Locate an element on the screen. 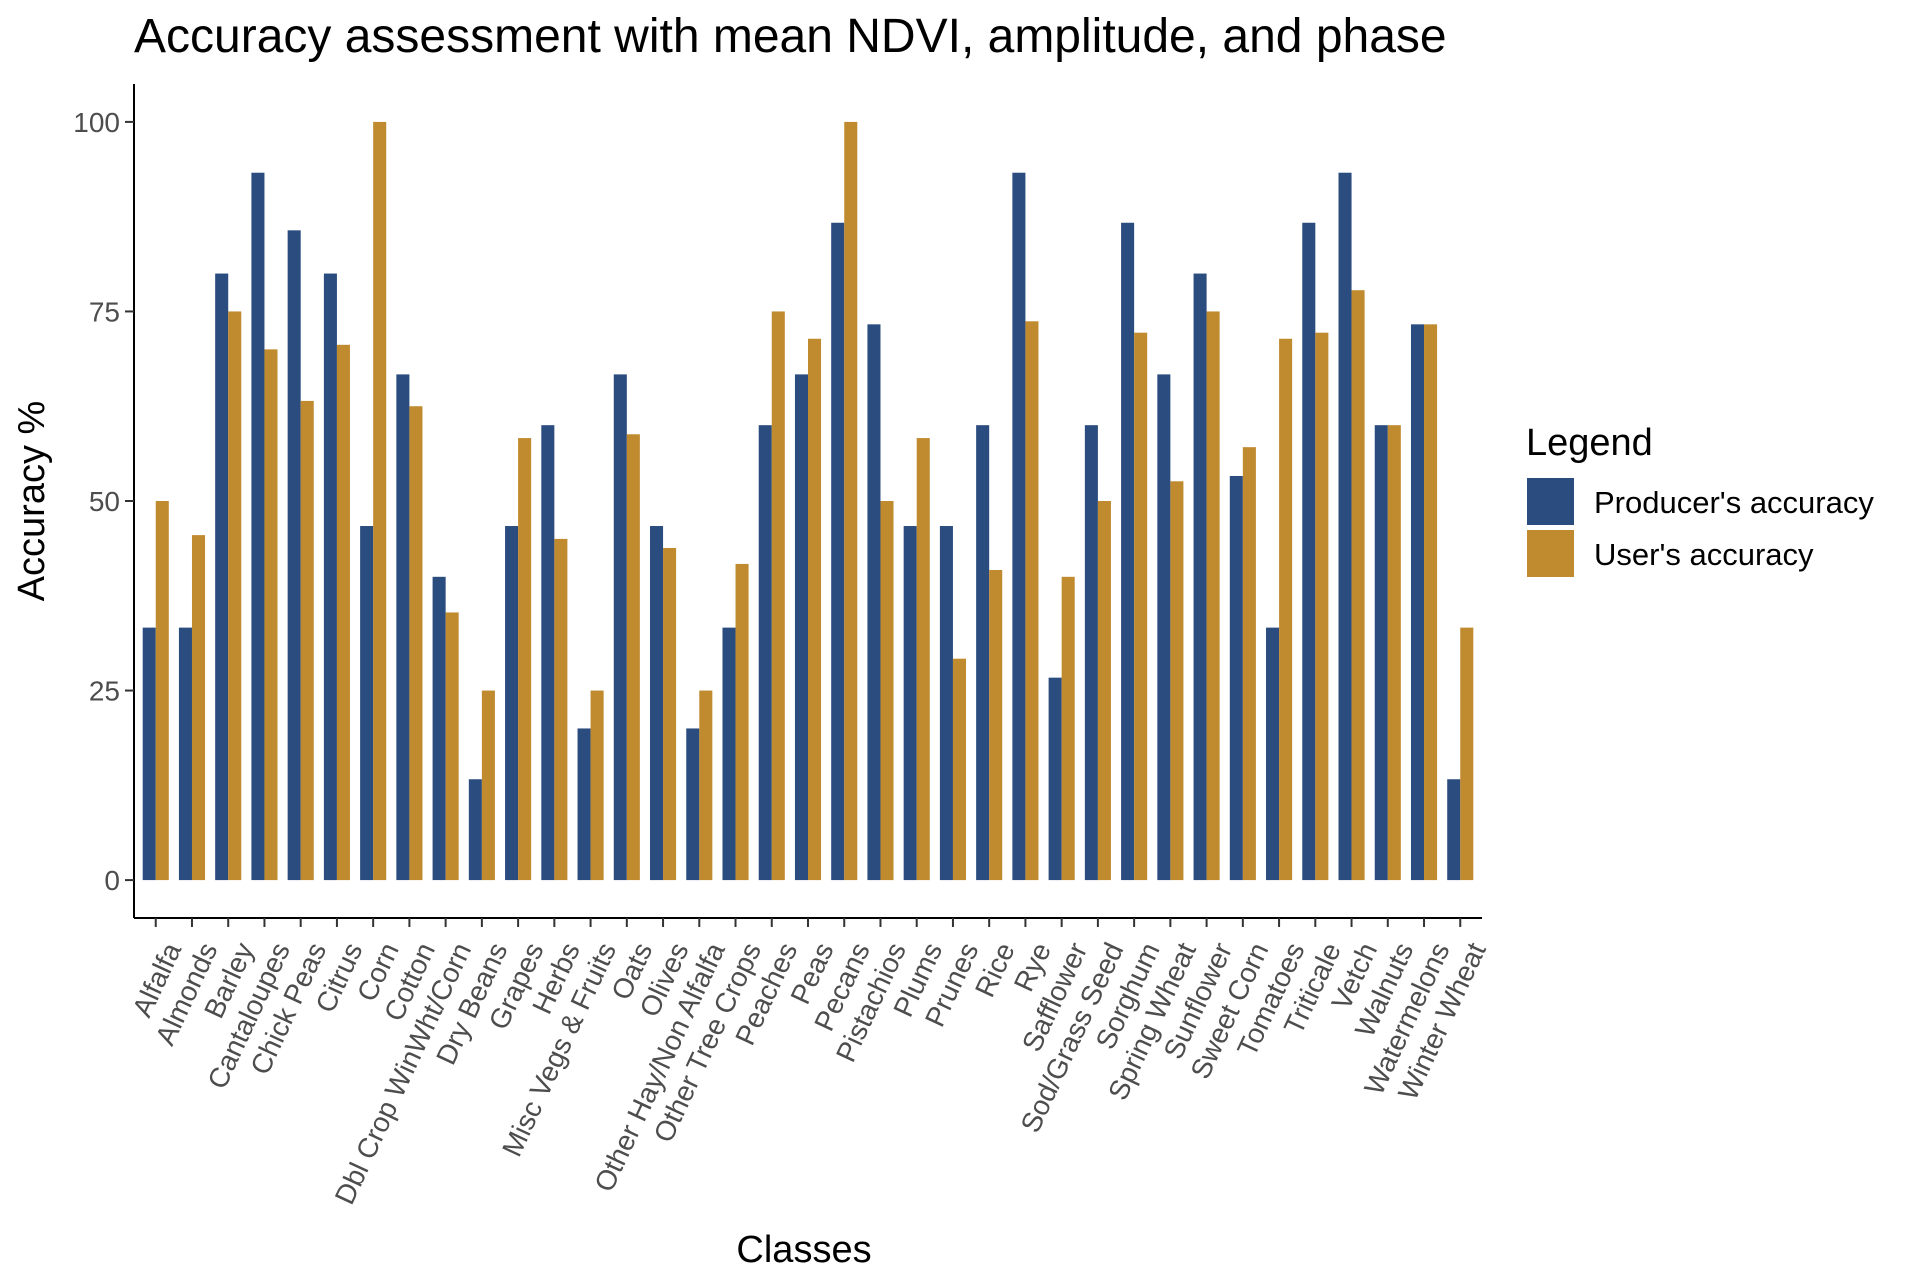 The image size is (1920, 1280). legend-label-user: User's accuracy is located at coordinates (1704, 554).